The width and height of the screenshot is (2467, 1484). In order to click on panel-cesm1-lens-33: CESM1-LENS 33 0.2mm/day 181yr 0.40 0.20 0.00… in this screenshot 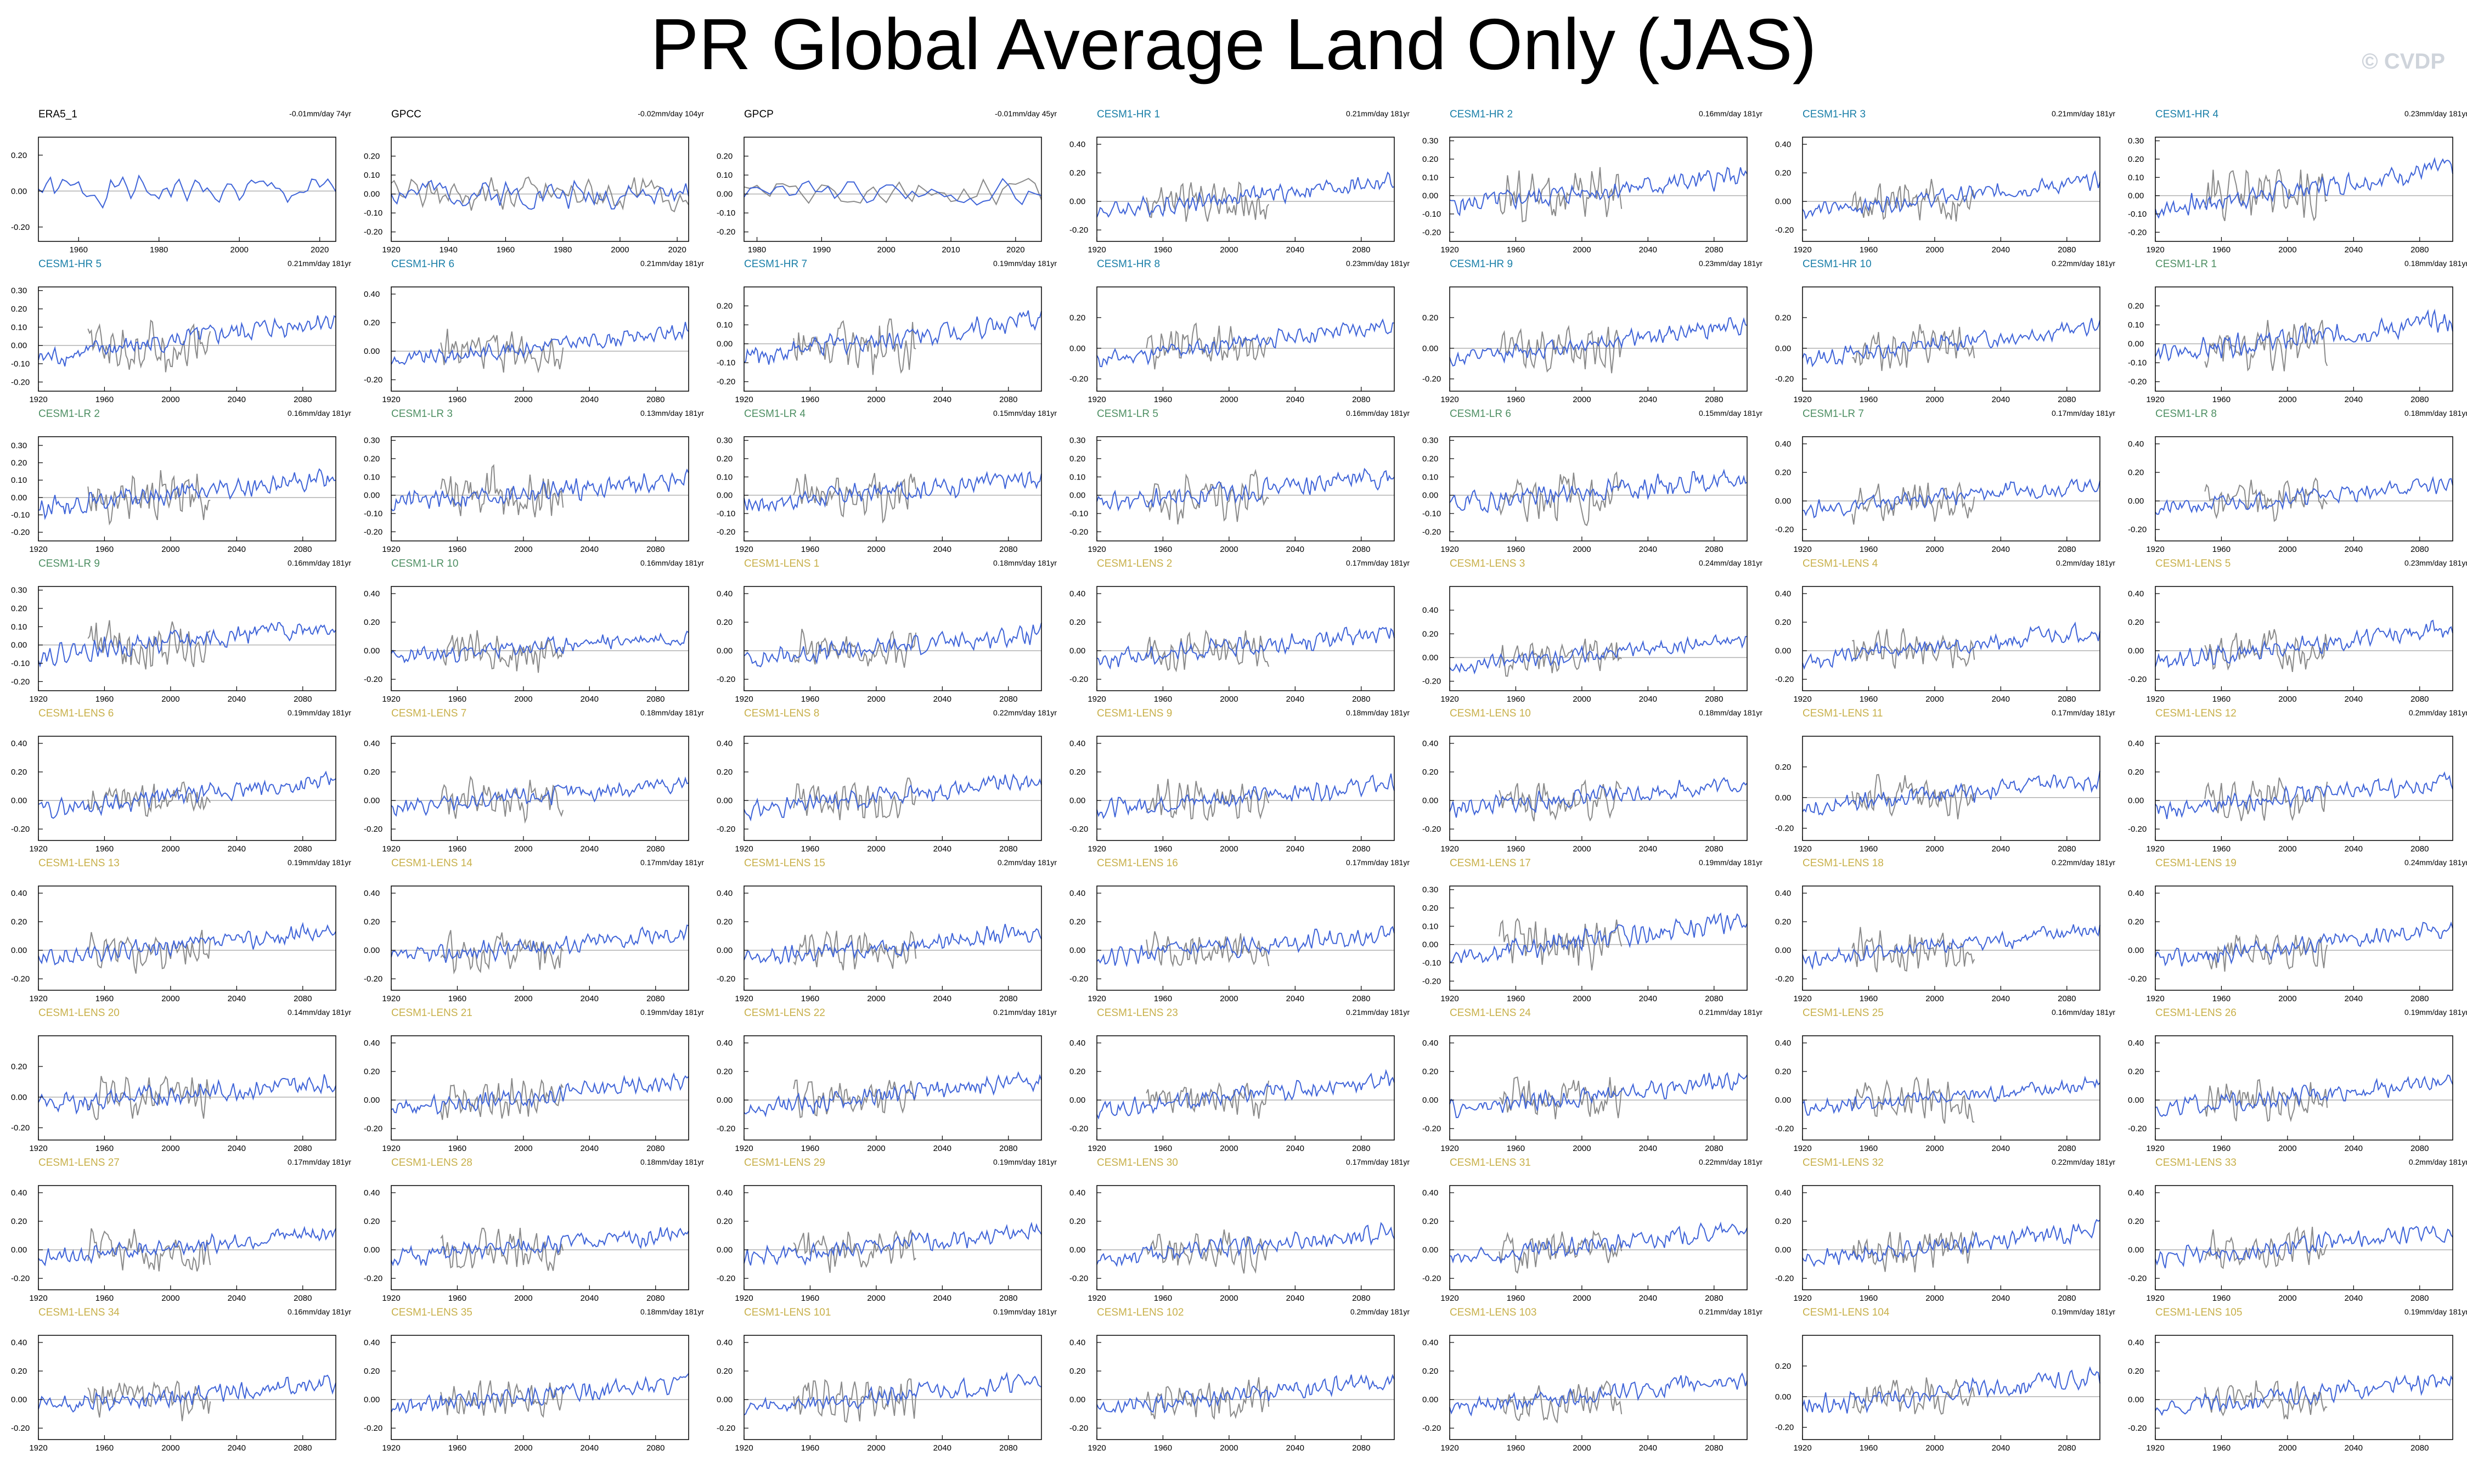, I will do `click(2292, 1228)`.